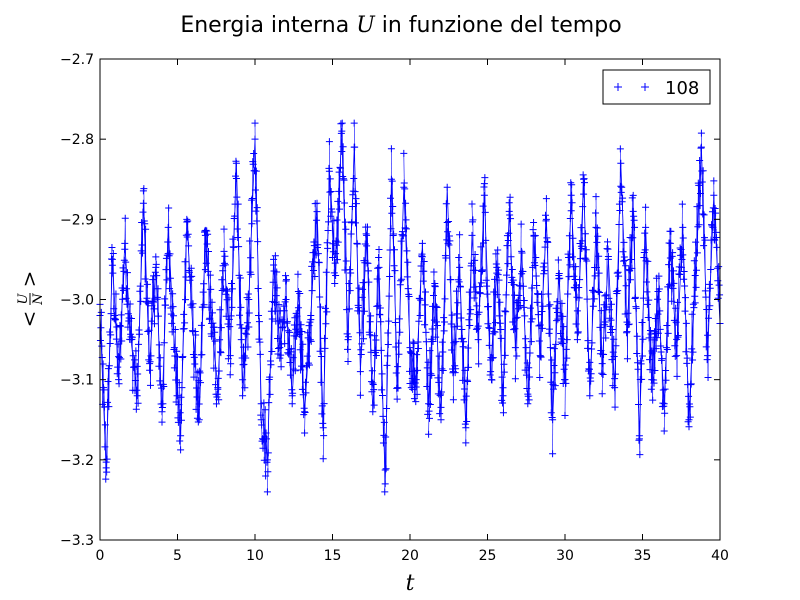 This screenshot has width=800, height=600. What do you see at coordinates (77, 381) in the screenshot?
I see `y-tick-label: −3.1` at bounding box center [77, 381].